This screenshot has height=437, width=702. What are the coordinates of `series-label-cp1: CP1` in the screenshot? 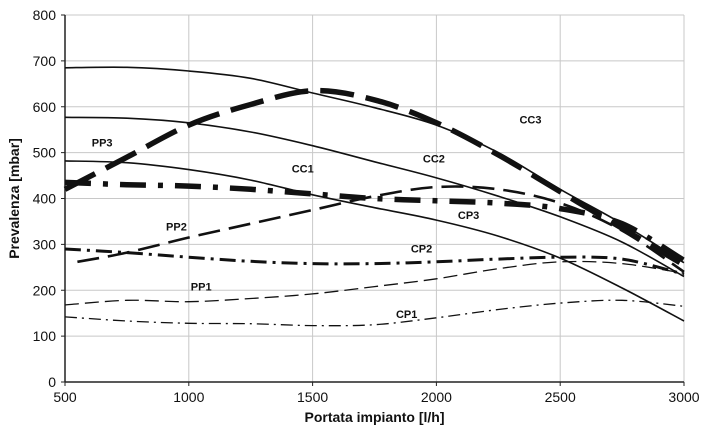 It's located at (406, 315).